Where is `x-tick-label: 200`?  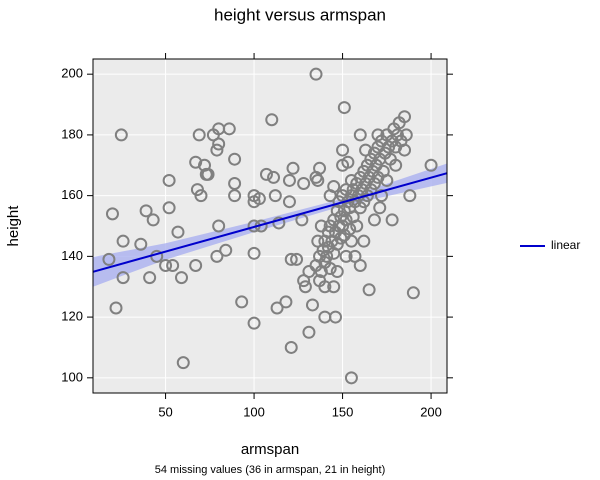
x-tick-label: 200 is located at coordinates (431, 411).